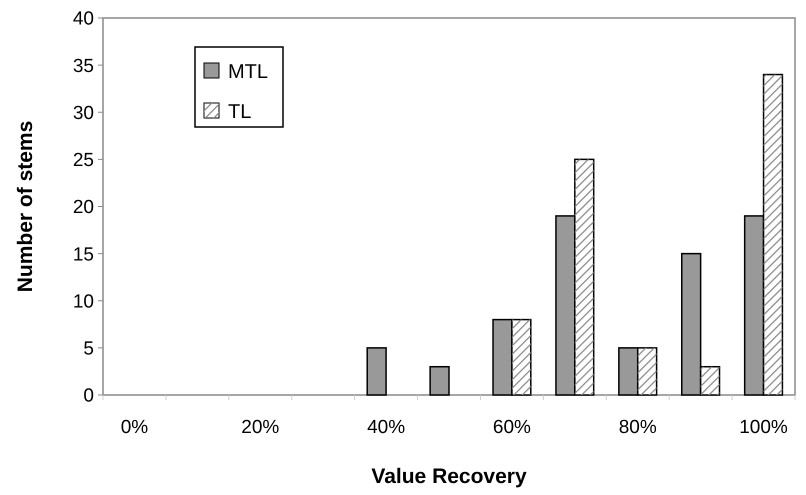 This screenshot has width=806, height=495. What do you see at coordinates (88, 396) in the screenshot?
I see `y-tick-label: 0` at bounding box center [88, 396].